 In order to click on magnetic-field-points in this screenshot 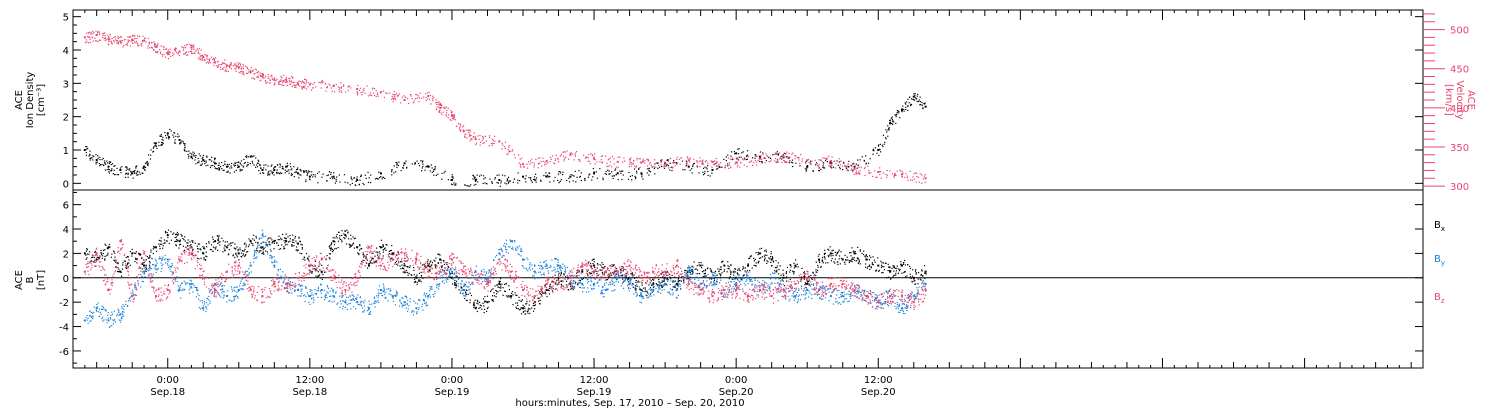, I will do `click(505, 278)`.